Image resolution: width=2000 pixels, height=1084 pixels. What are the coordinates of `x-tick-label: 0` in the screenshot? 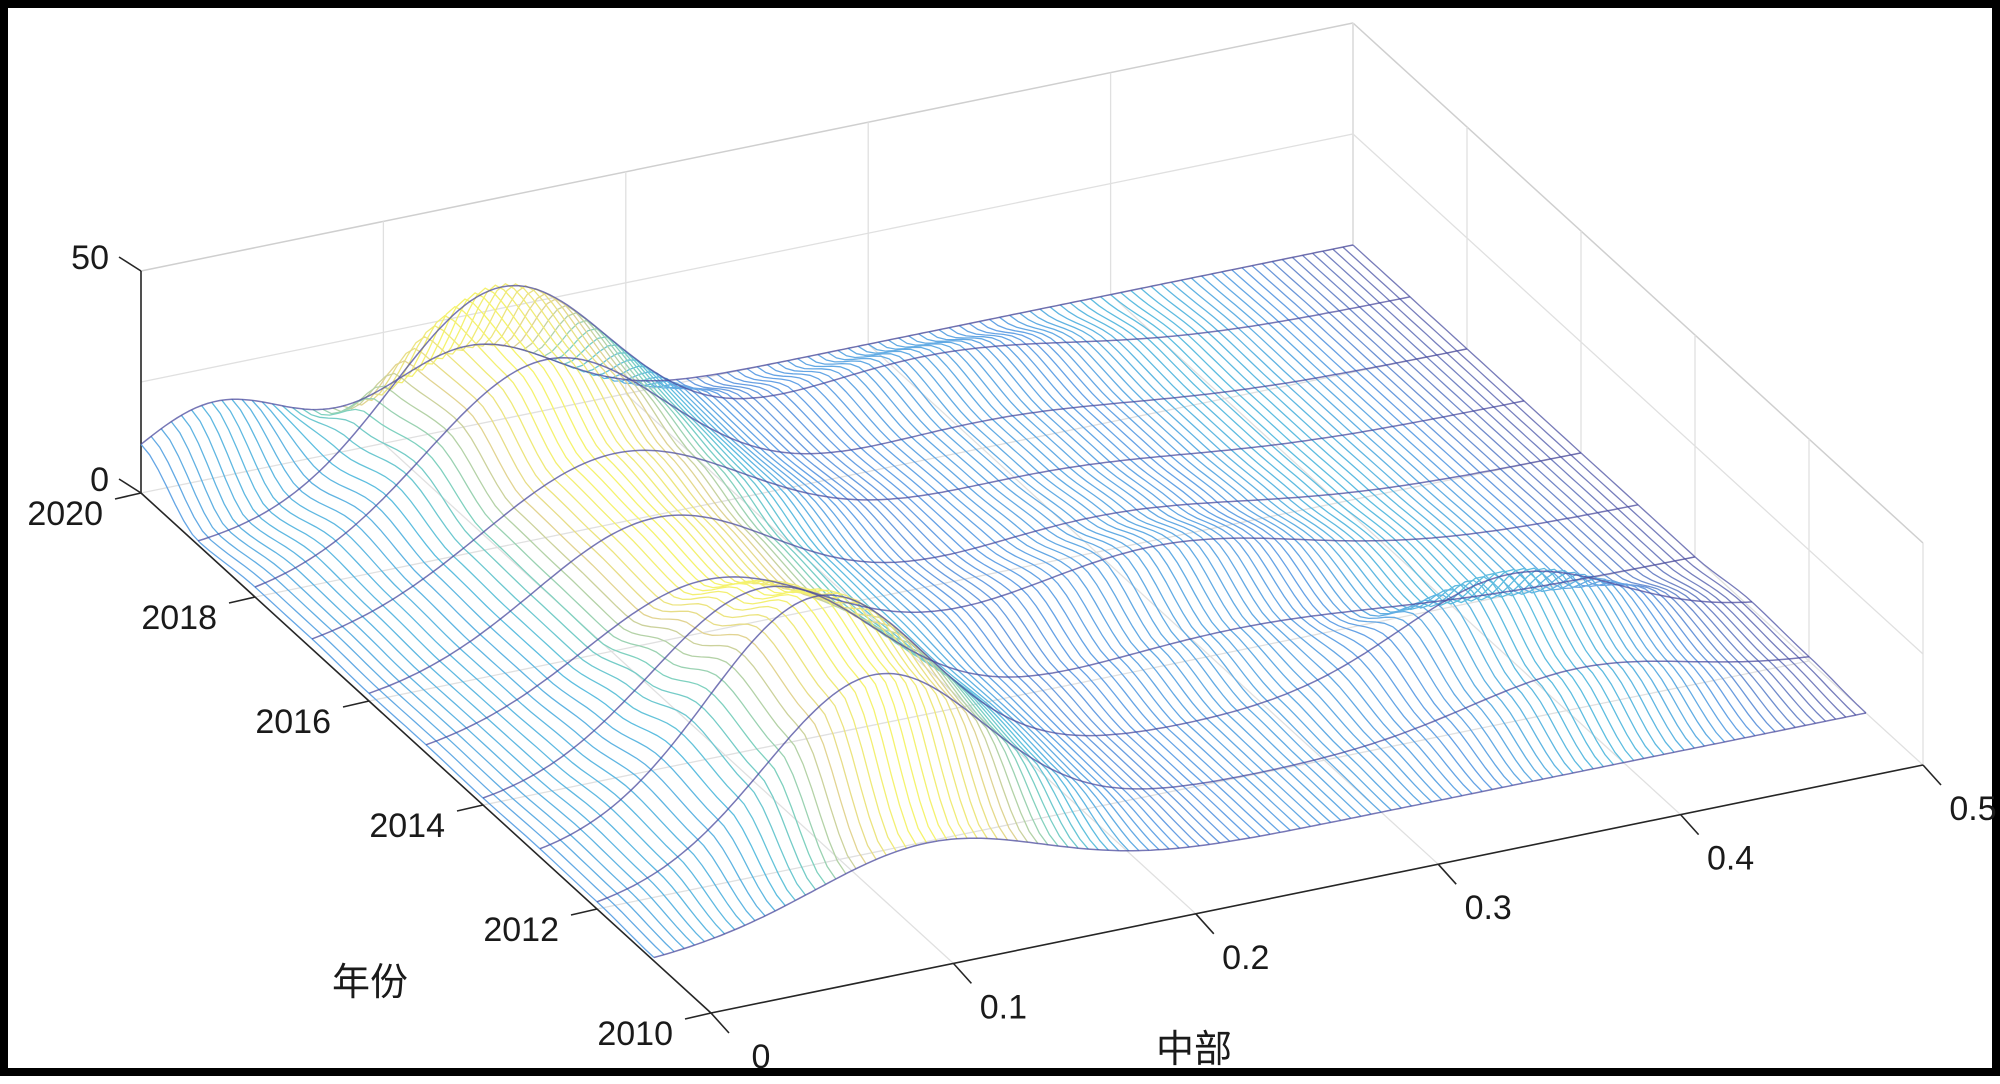 It's located at (761, 1057).